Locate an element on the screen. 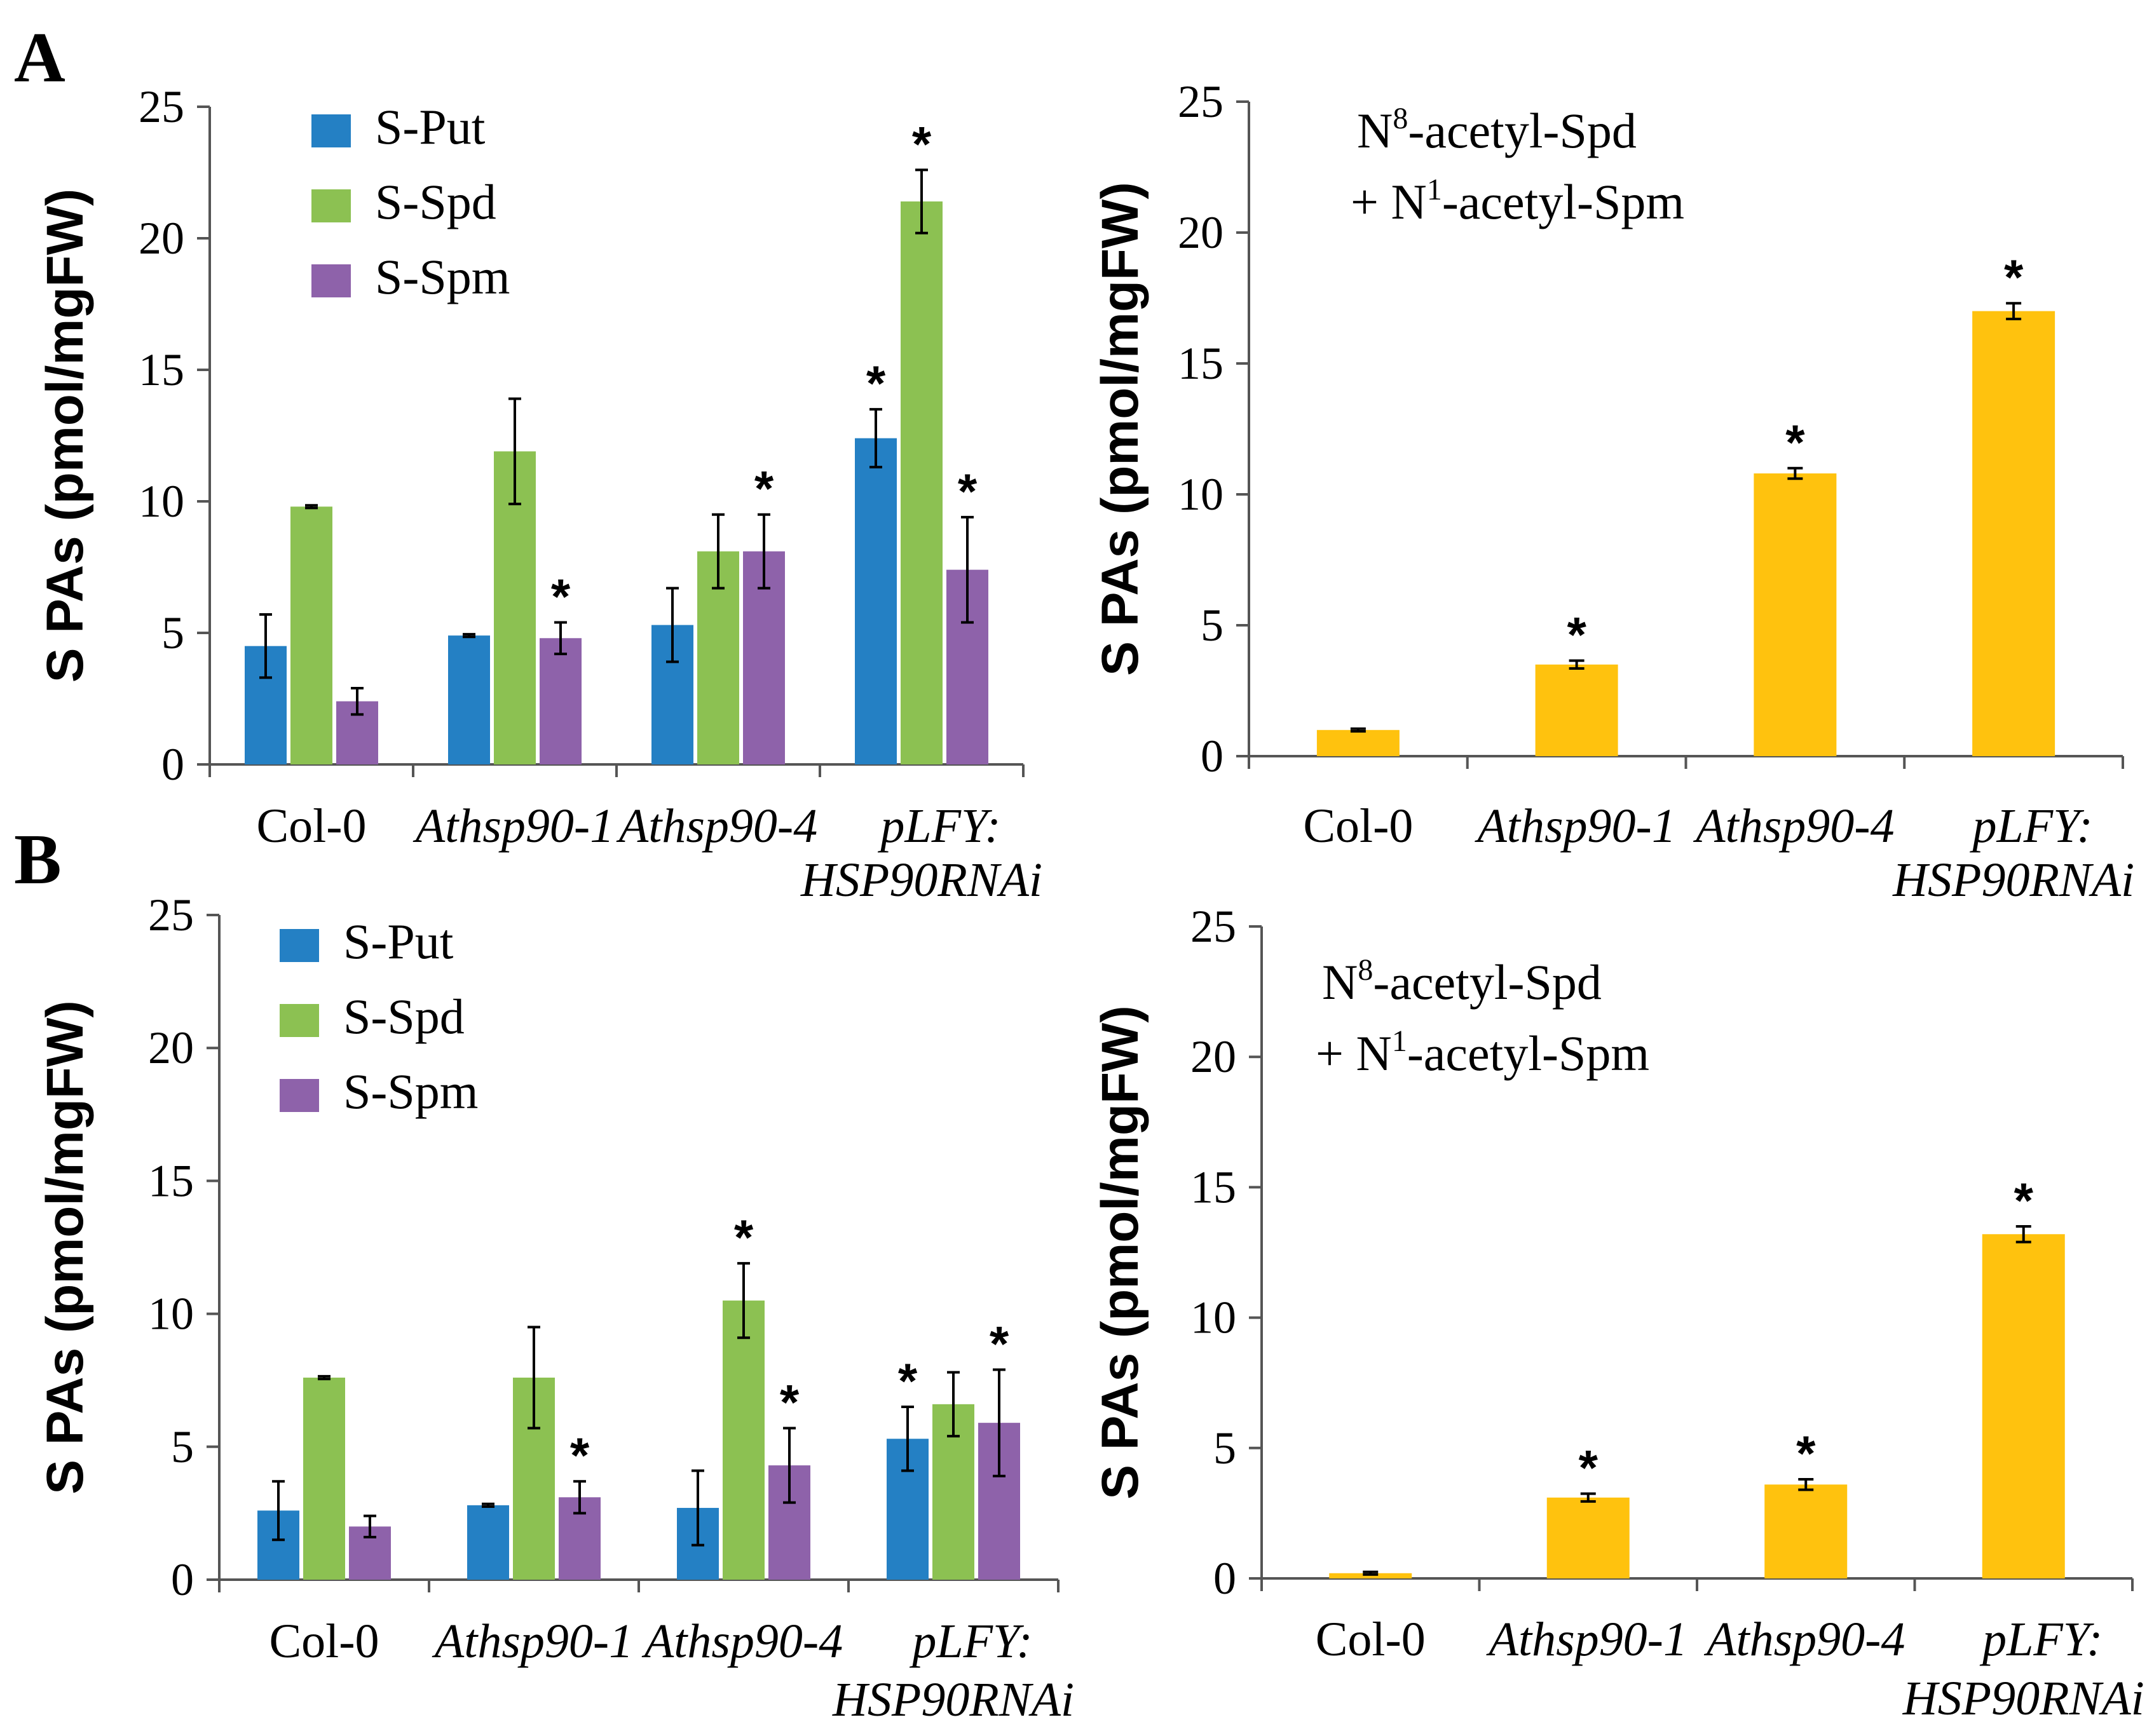  annotation-text: -acetyl-Spm is located at coordinates (1528, 1053).